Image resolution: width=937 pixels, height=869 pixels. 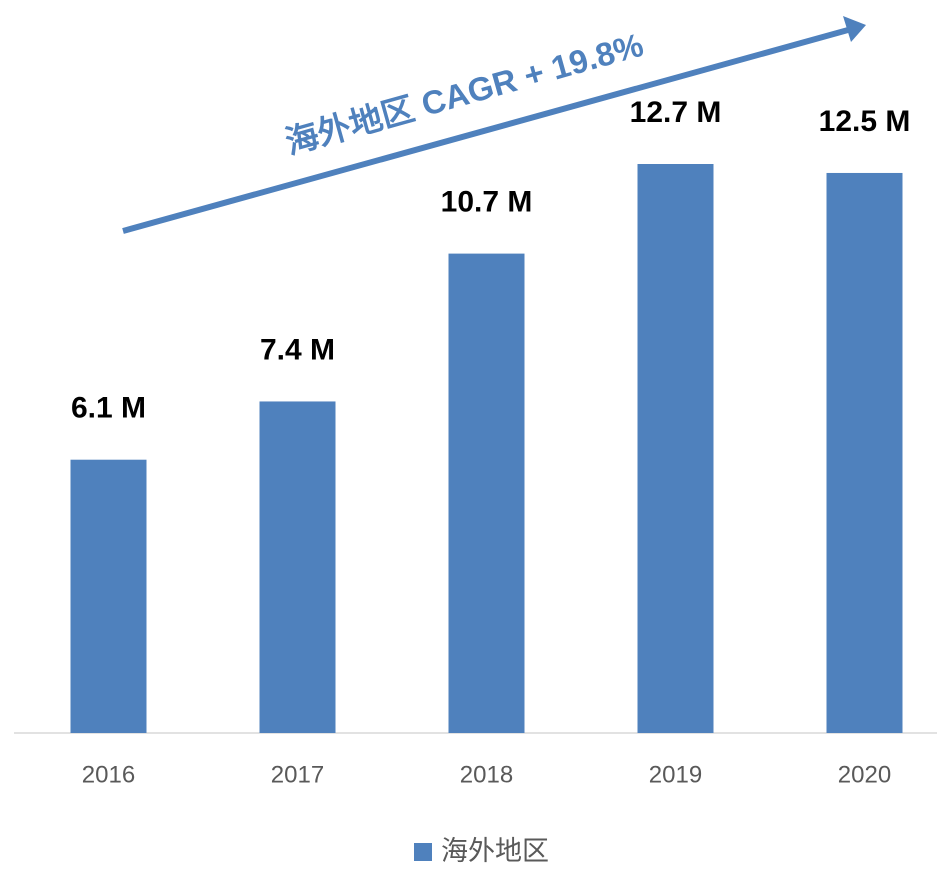 What do you see at coordinates (297, 349) in the screenshot?
I see `value-label: 7.4 M` at bounding box center [297, 349].